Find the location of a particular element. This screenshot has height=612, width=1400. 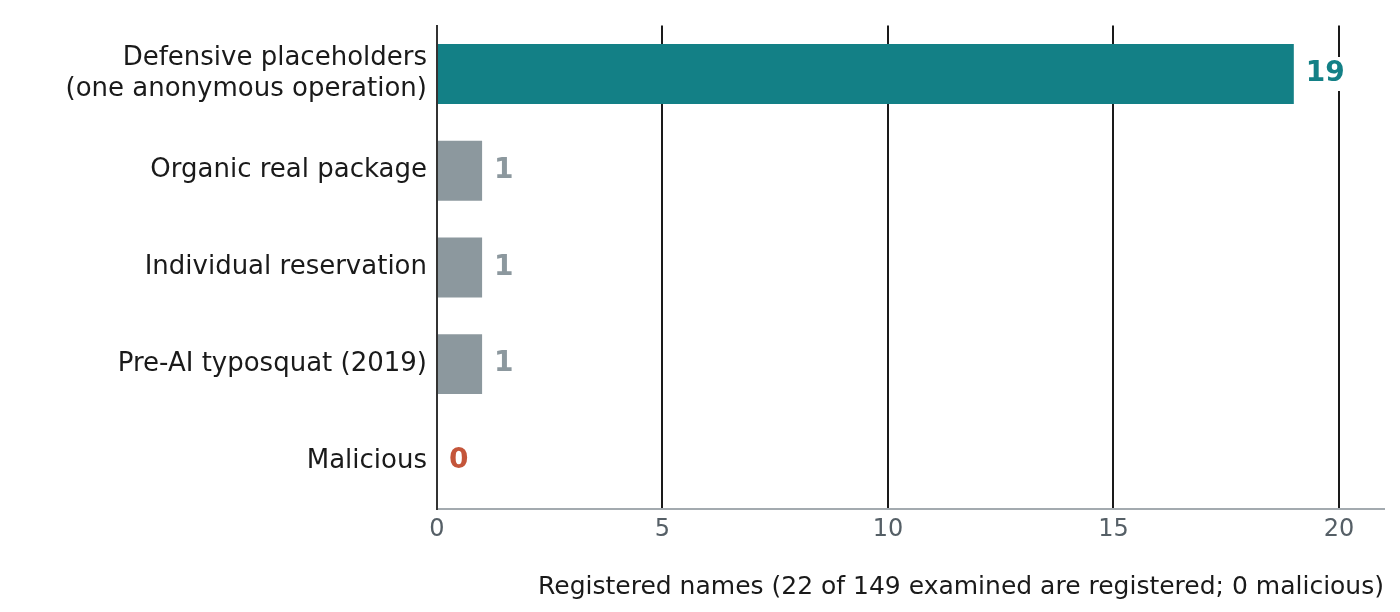

x-tick-label: 20 is located at coordinates (1339, 527).